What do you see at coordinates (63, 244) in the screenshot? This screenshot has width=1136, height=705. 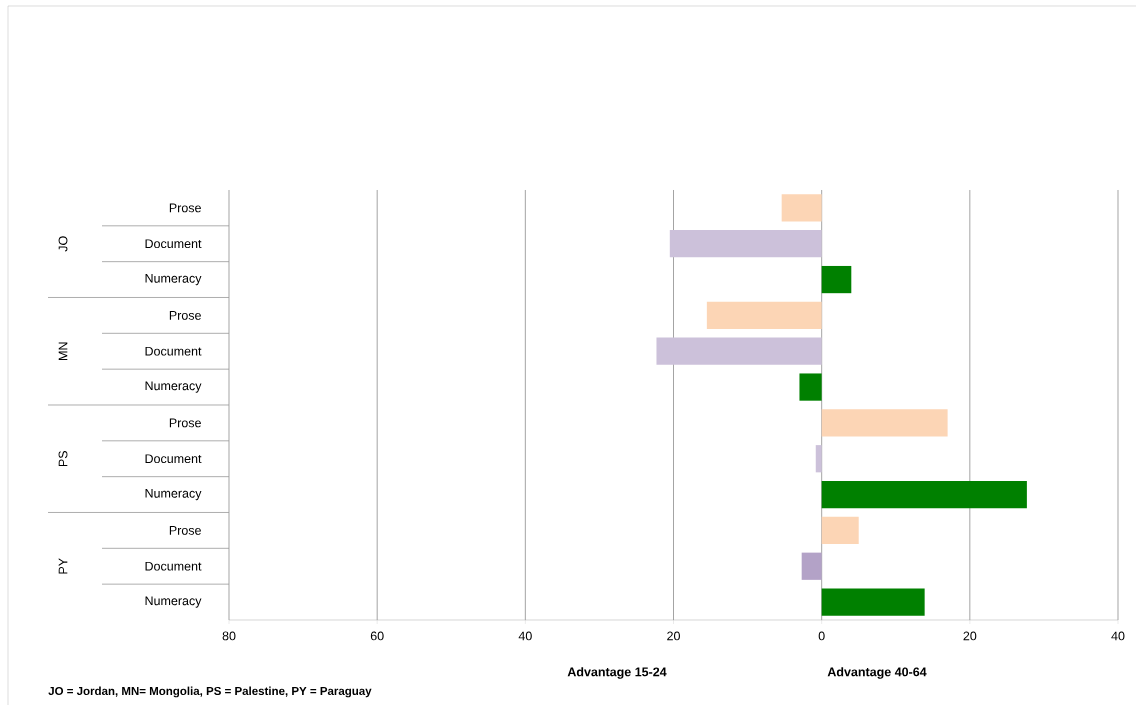 I see `text: JO` at bounding box center [63, 244].